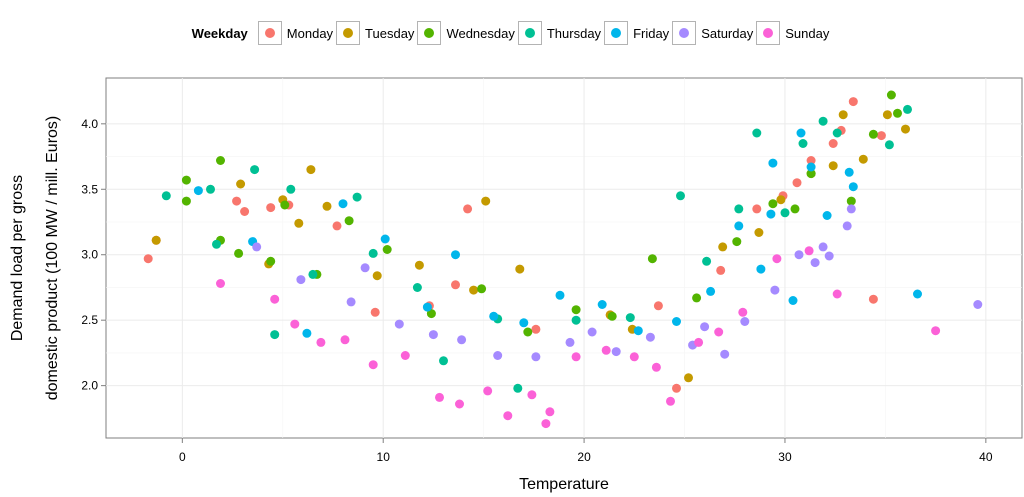 This screenshot has height=497, width=1024. What do you see at coordinates (89, 386) in the screenshot?
I see `y-tick-label: 2.0` at bounding box center [89, 386].